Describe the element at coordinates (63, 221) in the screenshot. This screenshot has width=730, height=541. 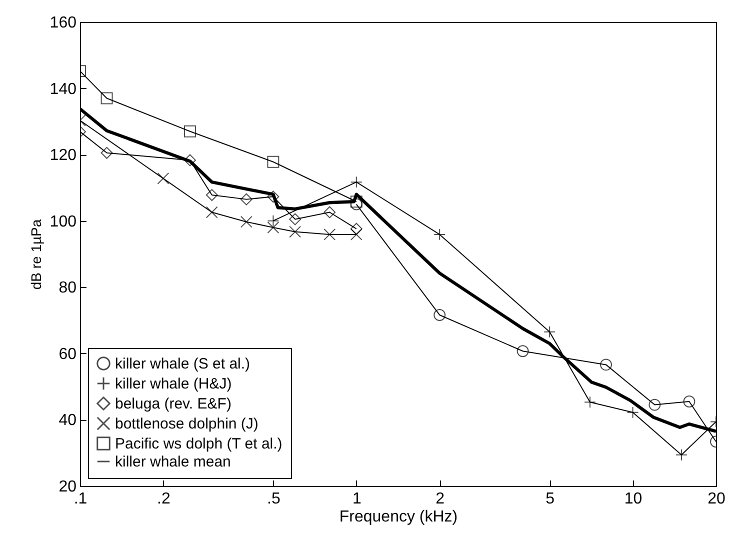
I see `y-tick-label: 100` at that location.